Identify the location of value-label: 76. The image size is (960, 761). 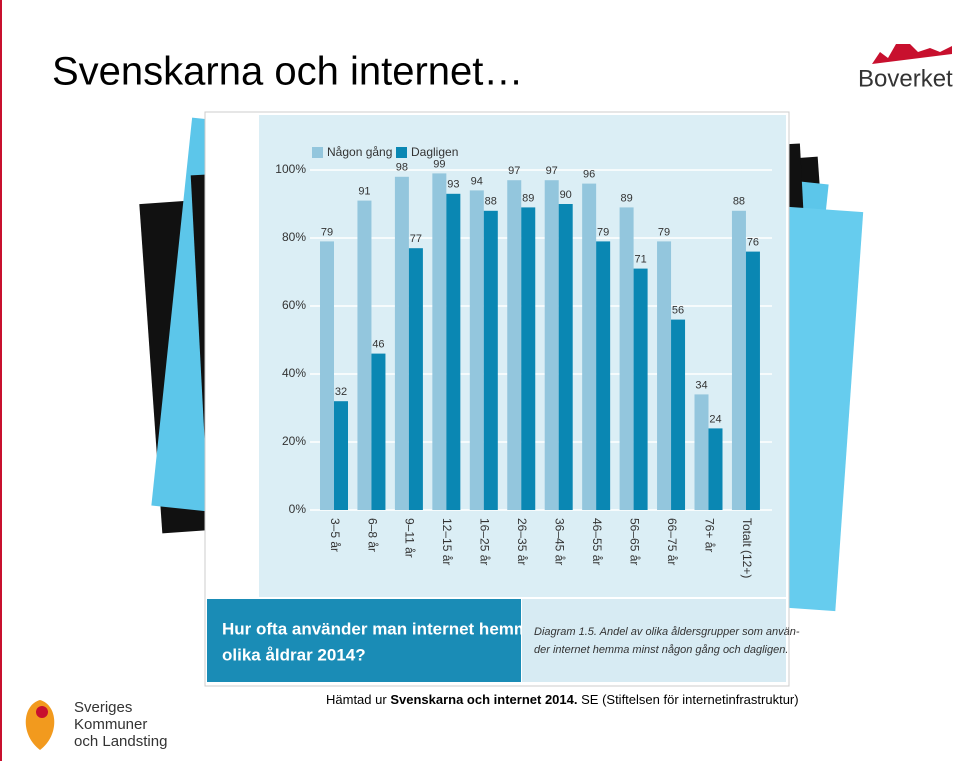
(753, 243).